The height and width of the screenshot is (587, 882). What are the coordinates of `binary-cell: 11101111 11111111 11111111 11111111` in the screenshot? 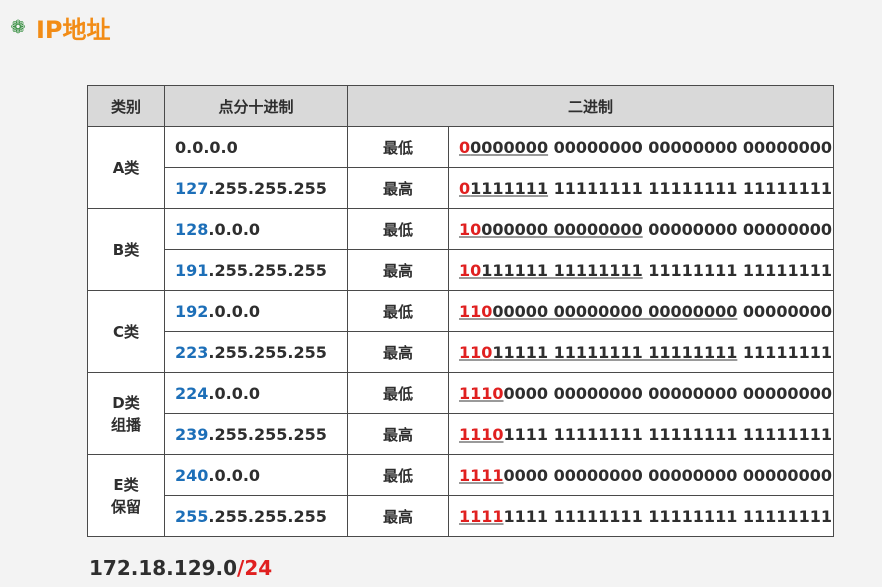 It's located at (641, 434).